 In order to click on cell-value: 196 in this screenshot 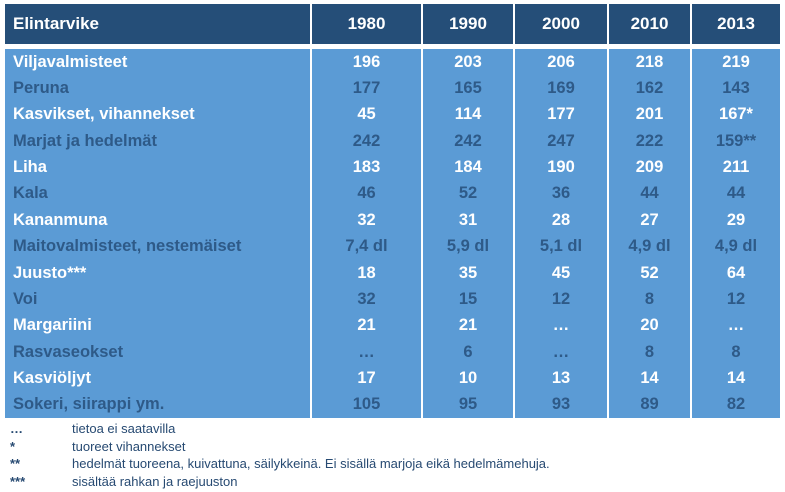, I will do `click(366, 62)`.